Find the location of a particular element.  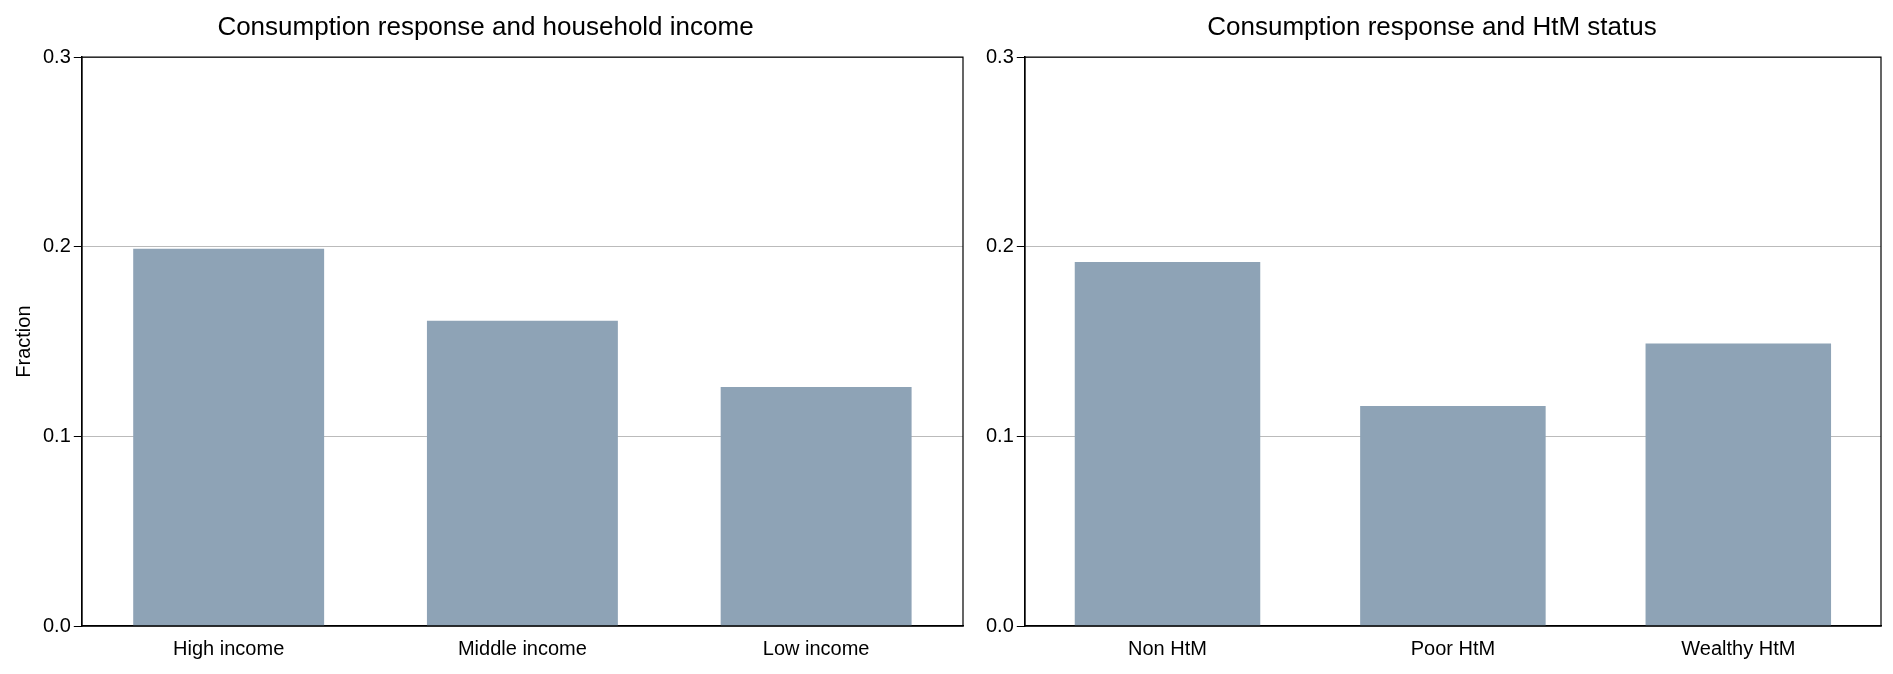

chart-title: Consumption response and HtM status is located at coordinates (1432, 25).